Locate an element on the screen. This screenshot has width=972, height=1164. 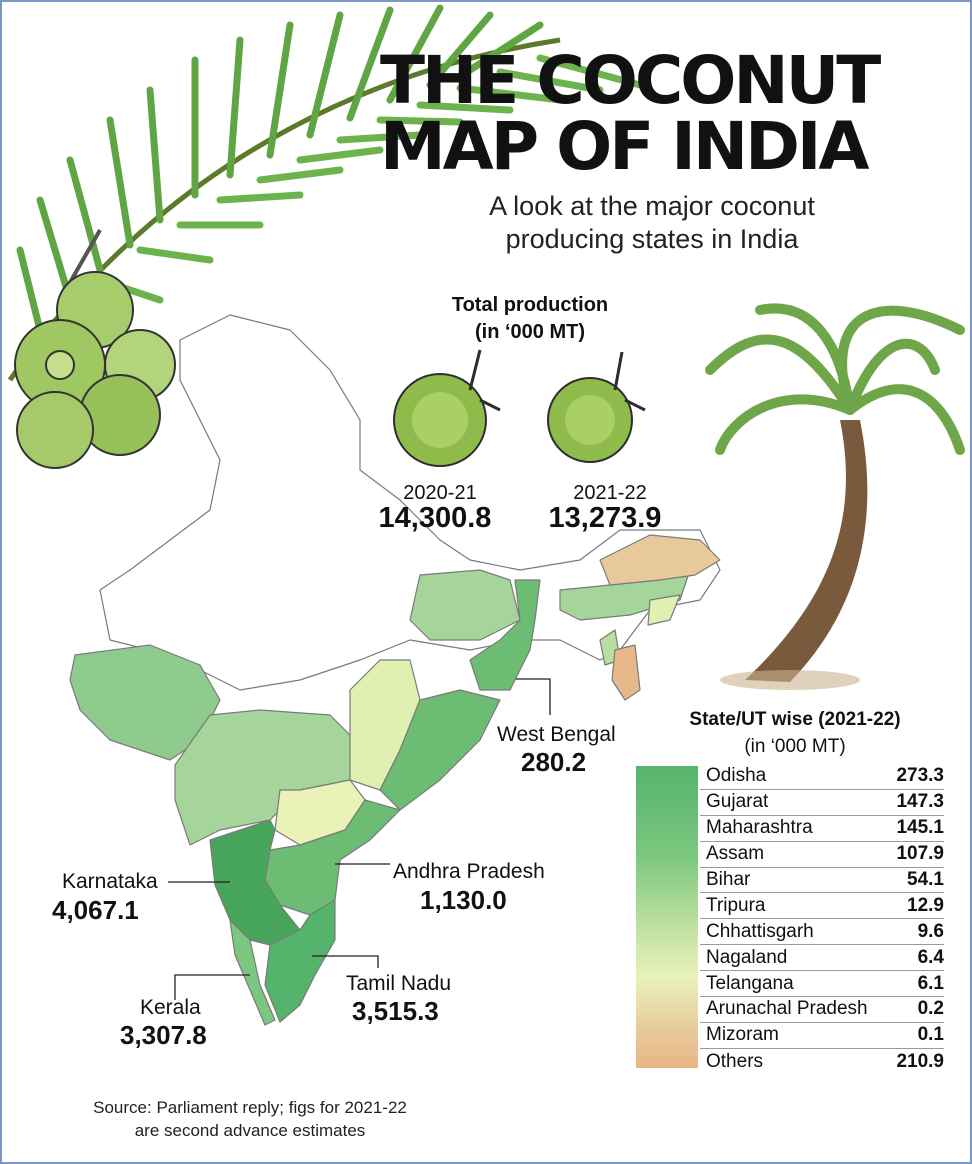
label-tamil-nadu: Tamil Nadu is located at coordinates (399, 983).